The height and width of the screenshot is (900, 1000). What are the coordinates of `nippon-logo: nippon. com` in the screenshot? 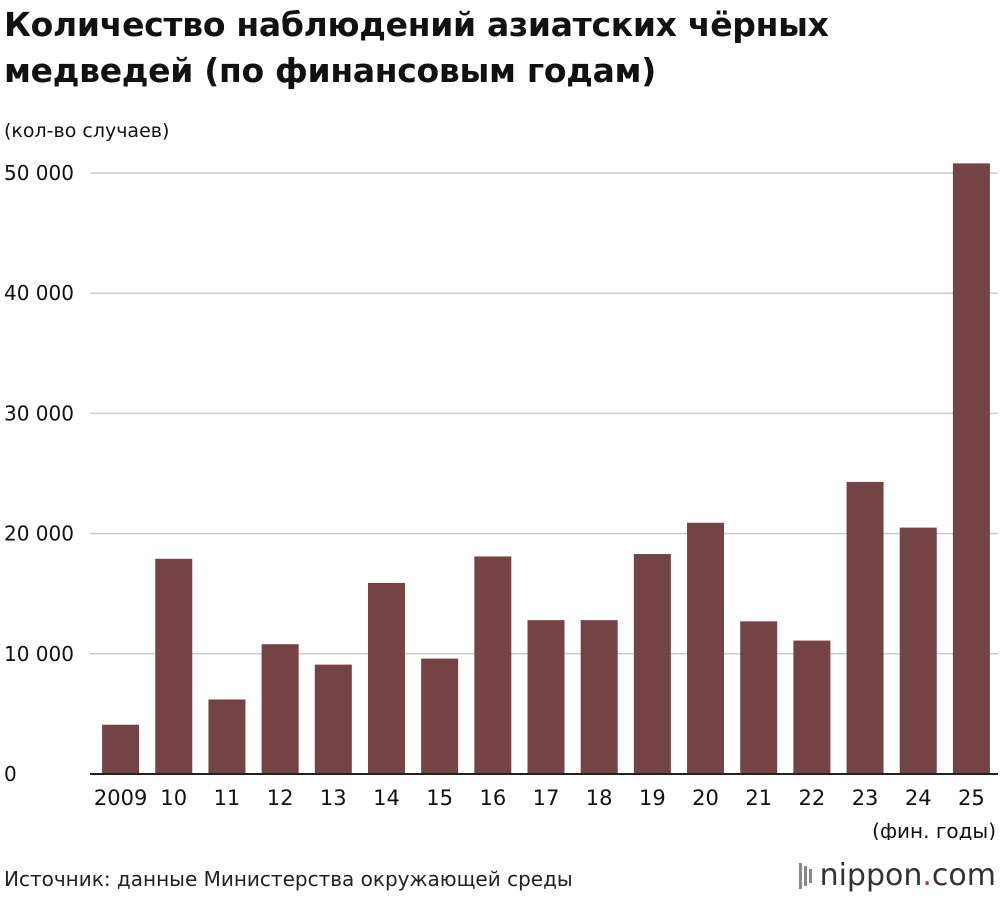 It's located at (897, 875).